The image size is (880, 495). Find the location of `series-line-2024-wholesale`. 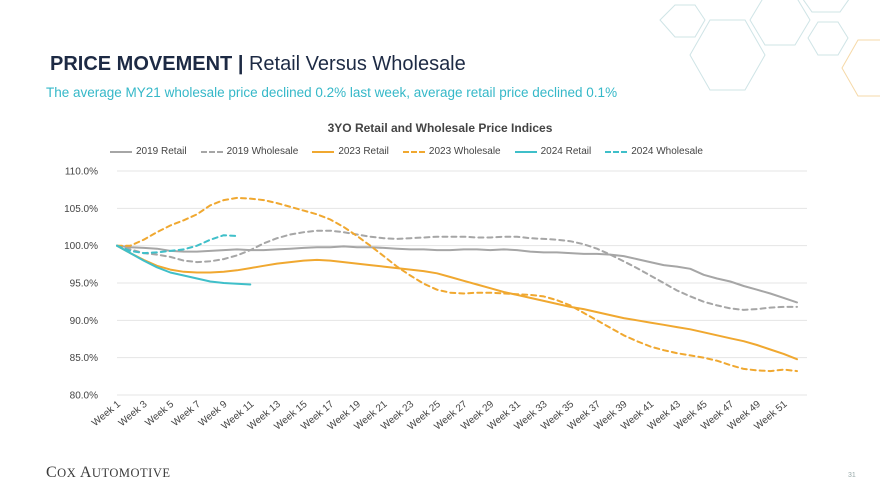

series-line-2024-wholesale is located at coordinates (177, 244).